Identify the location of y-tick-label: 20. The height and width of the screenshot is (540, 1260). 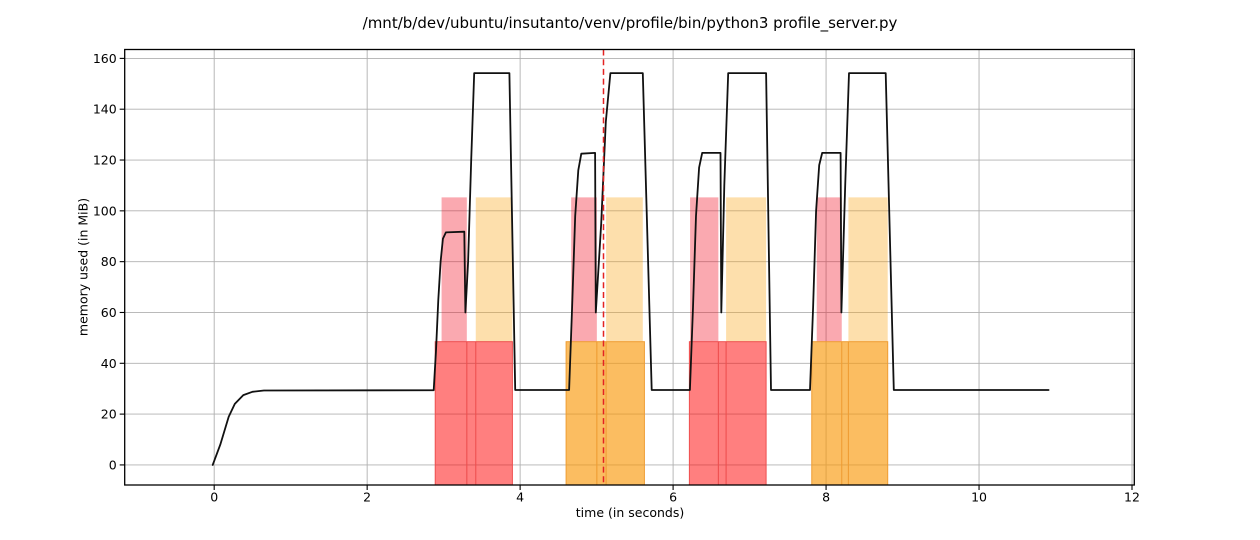
(109, 414).